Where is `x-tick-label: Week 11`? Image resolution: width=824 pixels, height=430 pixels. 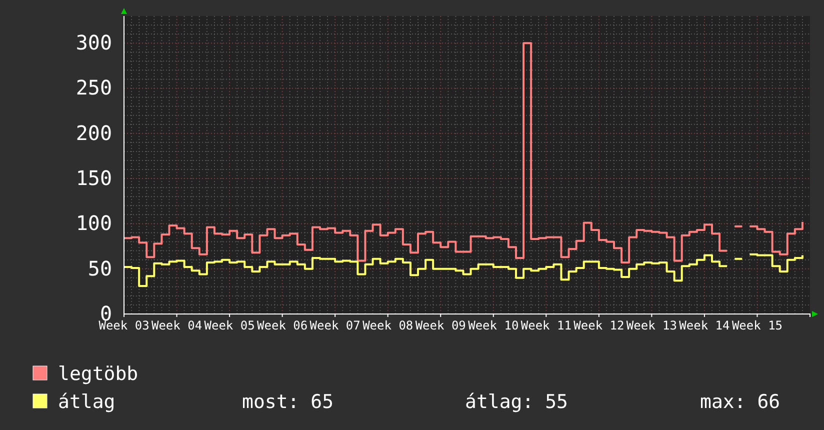 x-tick-label: Week 11 is located at coordinates (546, 325).